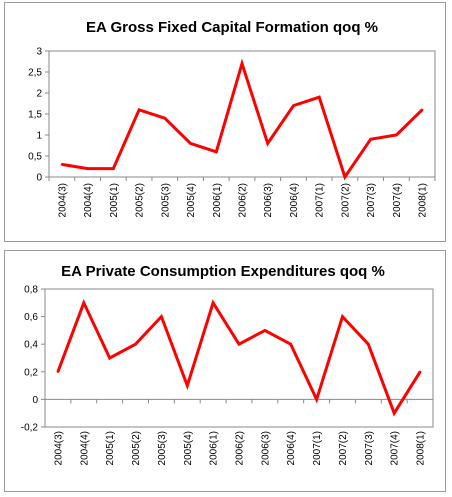  I want to click on y-tick-label: 0,5, so click(35, 157).